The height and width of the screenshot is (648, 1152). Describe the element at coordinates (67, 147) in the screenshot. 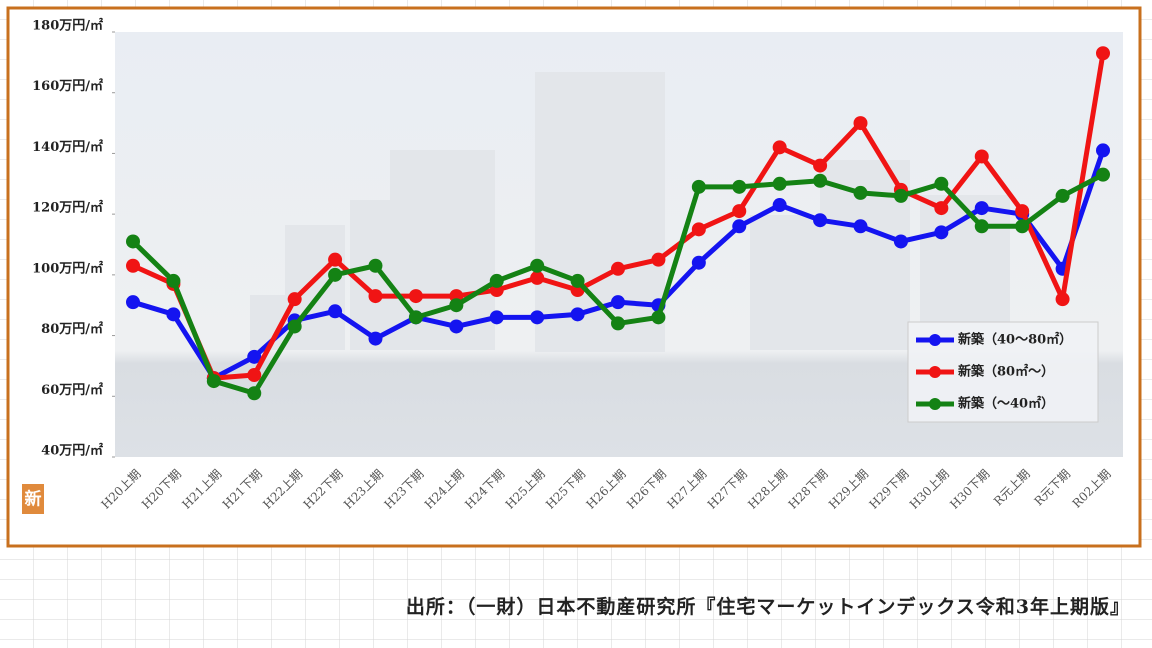

I see `y-tick-label: 140万円/㎡` at that location.